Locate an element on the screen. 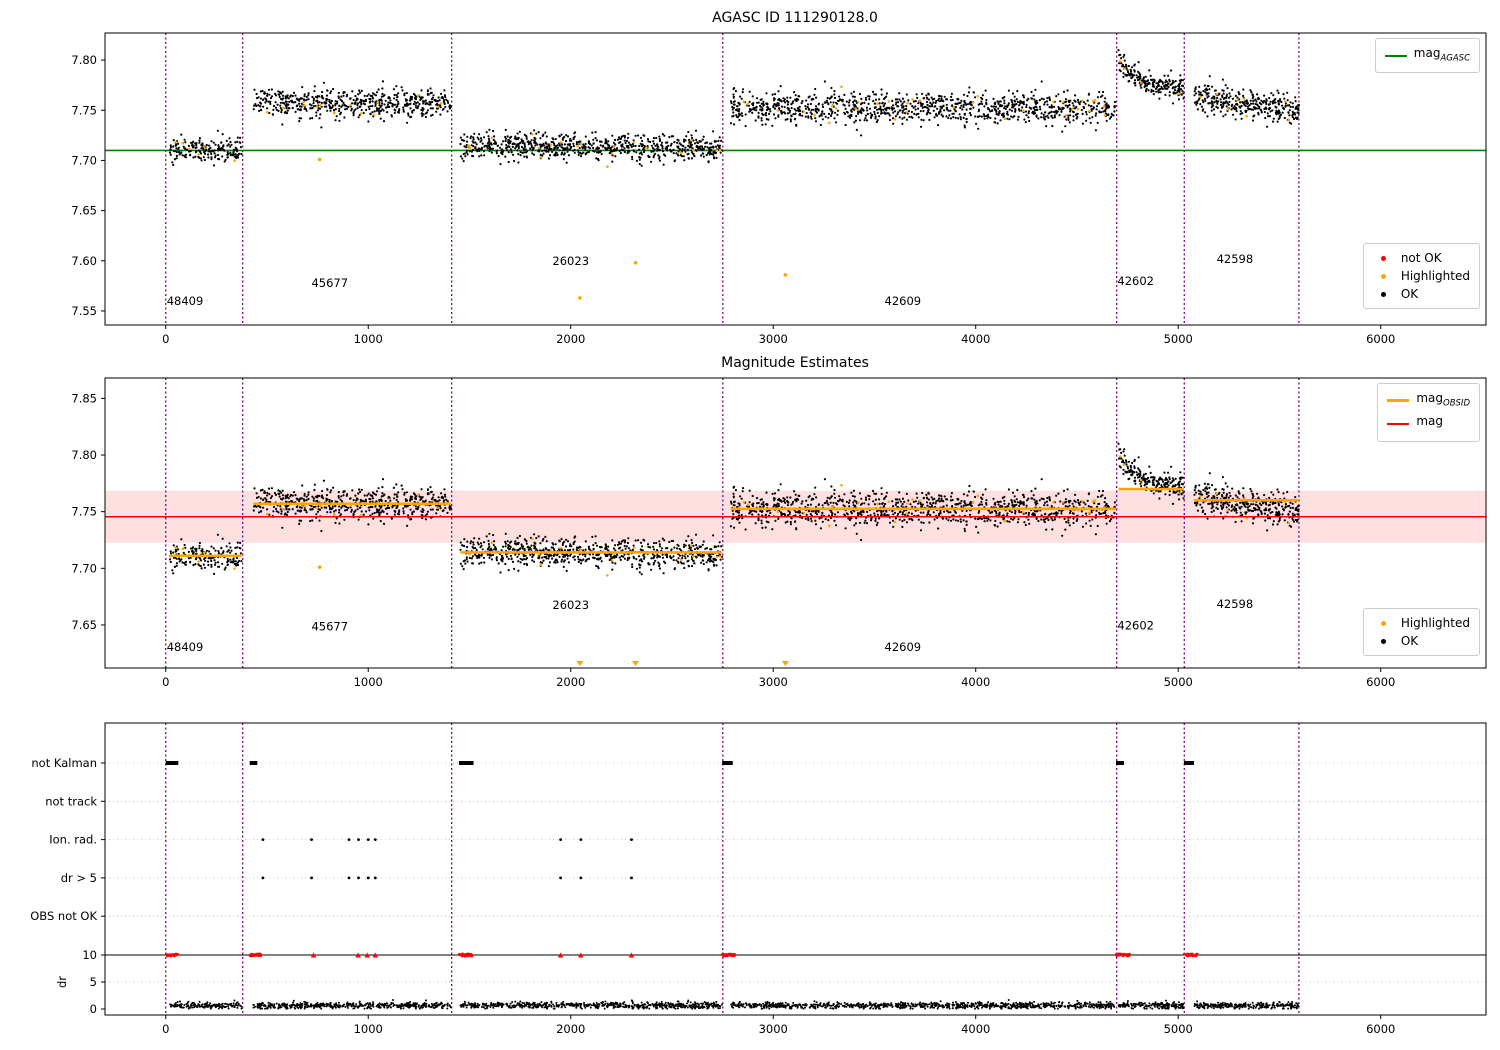  middle-plot-title: Magnitude Estimates is located at coordinates (795, 363).